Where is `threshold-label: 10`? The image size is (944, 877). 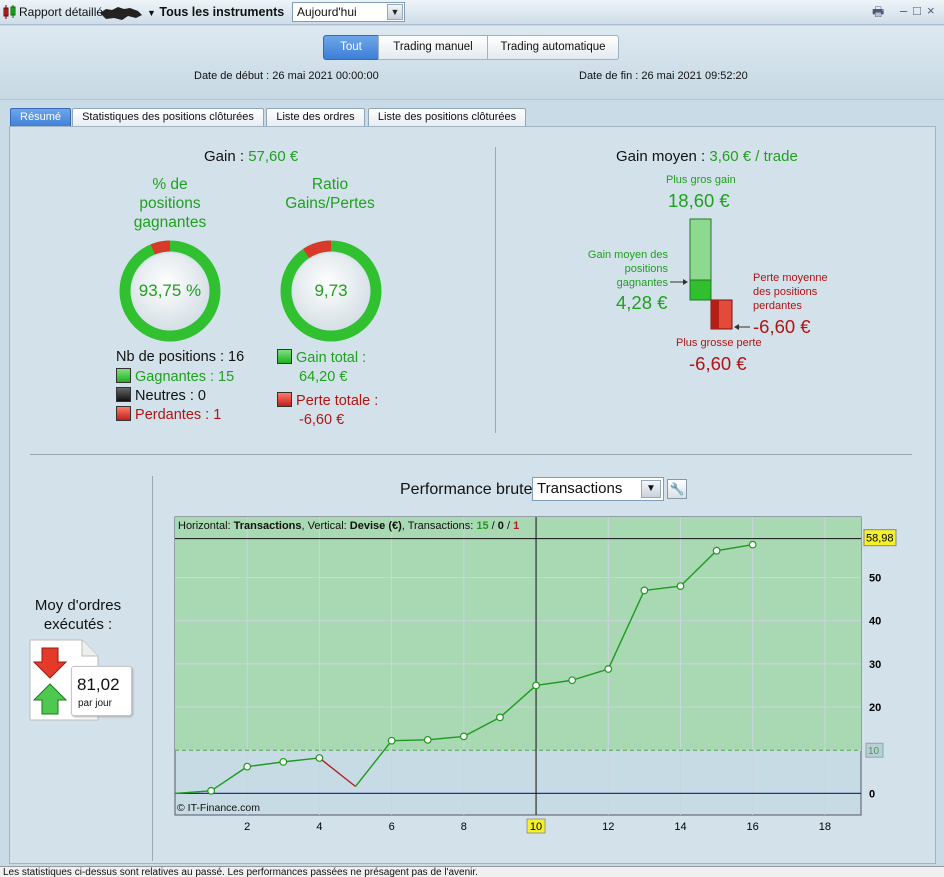 threshold-label: 10 is located at coordinates (874, 751).